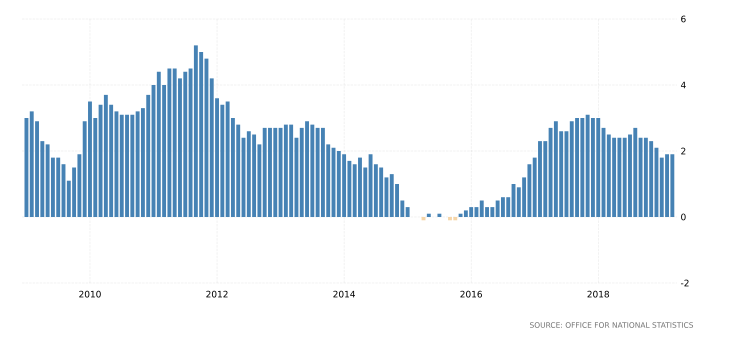  What do you see at coordinates (684, 283) in the screenshot?
I see `y-tick-label: -2` at bounding box center [684, 283].